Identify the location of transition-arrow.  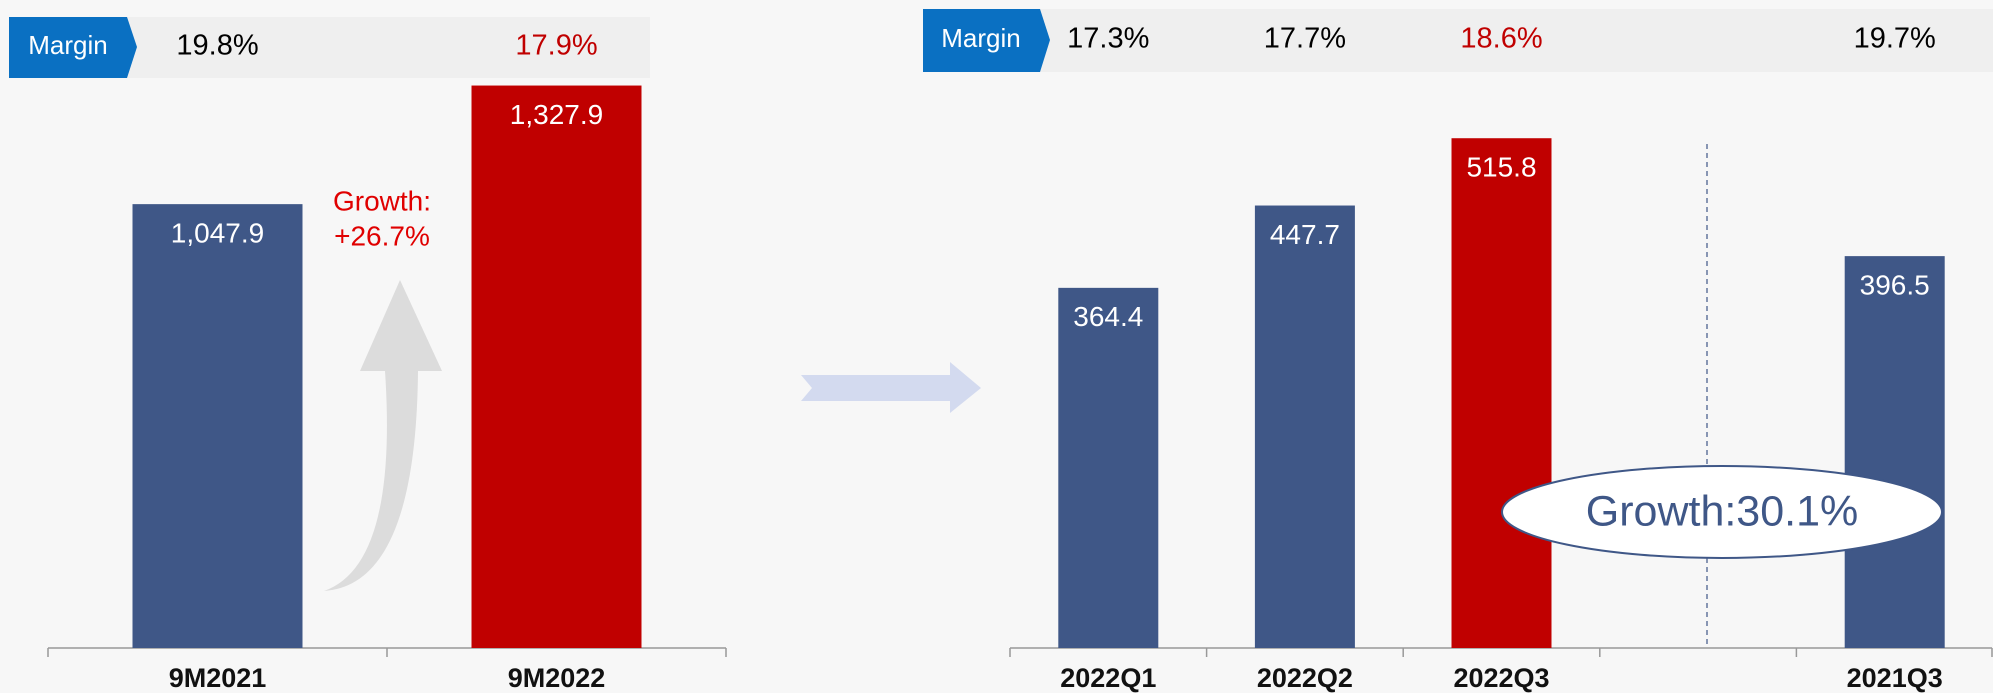
(891, 387).